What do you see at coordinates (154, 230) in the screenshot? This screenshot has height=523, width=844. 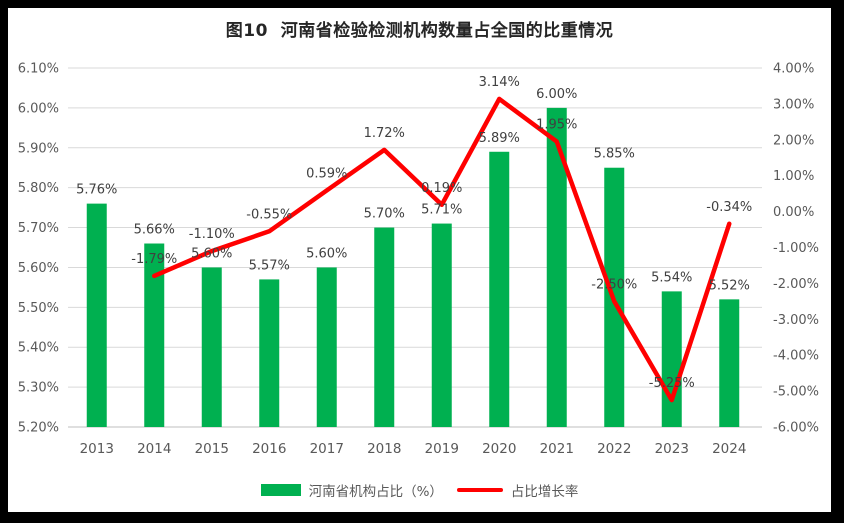 I see `svg-text: 5.66%` at bounding box center [154, 230].